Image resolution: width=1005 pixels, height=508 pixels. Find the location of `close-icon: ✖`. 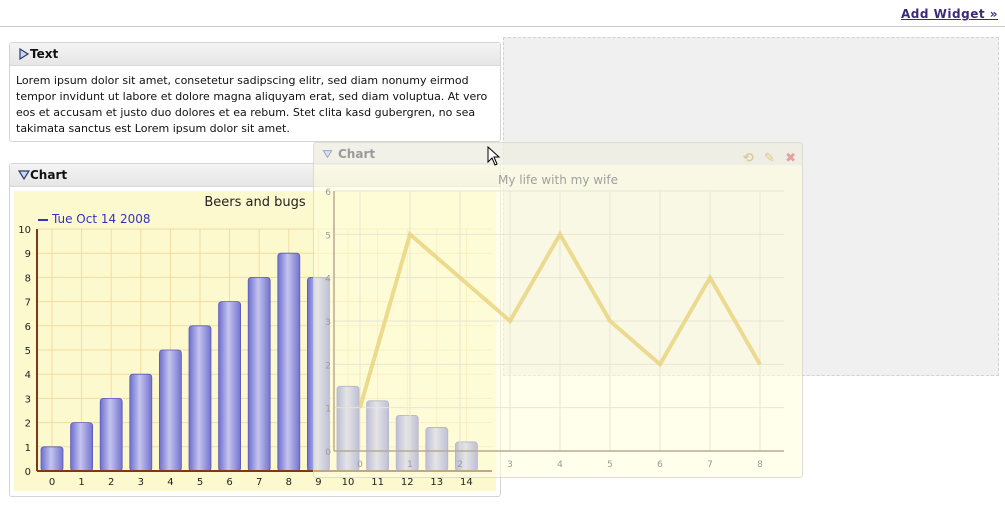

close-icon: ✖ is located at coordinates (790, 158).